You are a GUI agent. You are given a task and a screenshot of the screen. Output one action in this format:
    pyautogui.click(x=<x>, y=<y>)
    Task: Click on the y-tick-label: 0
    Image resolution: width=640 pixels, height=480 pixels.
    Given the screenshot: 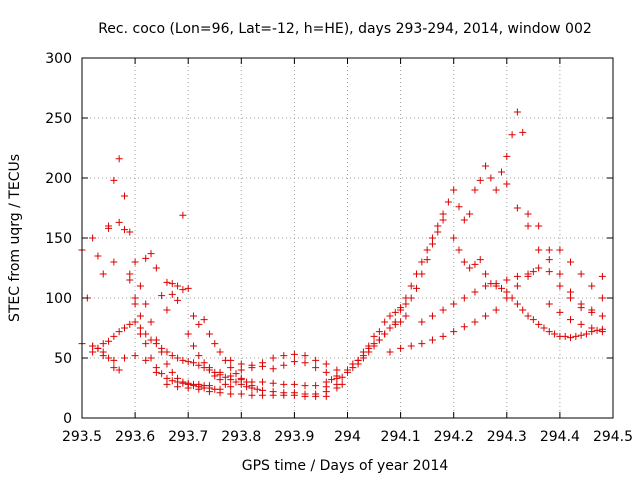 What is the action you would take?
    pyautogui.click(x=67, y=419)
    